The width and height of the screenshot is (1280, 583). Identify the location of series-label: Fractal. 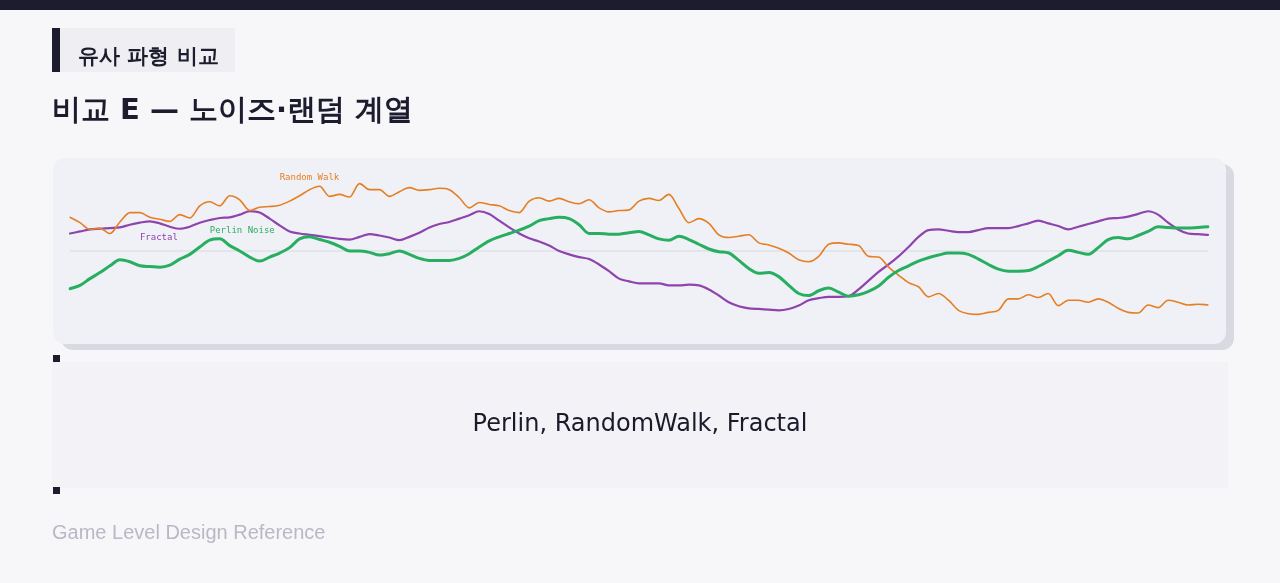
(158, 236).